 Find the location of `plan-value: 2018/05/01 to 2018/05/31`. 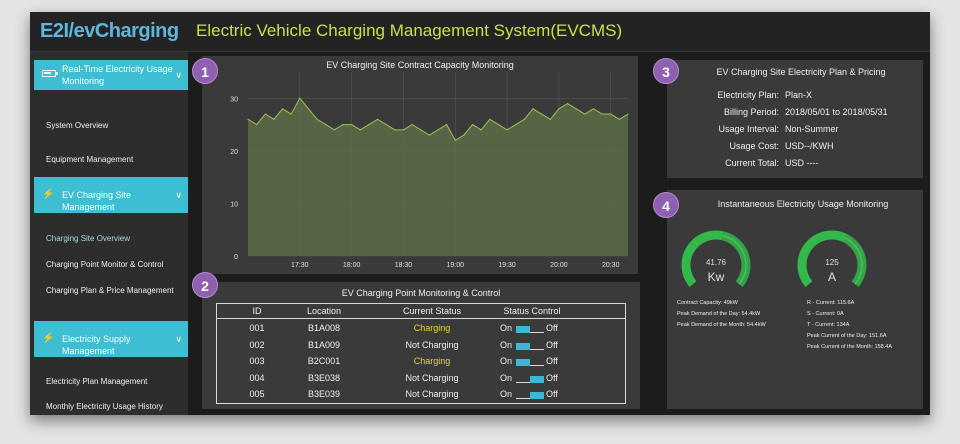

plan-value: 2018/05/01 to 2018/05/31 is located at coordinates (836, 112).